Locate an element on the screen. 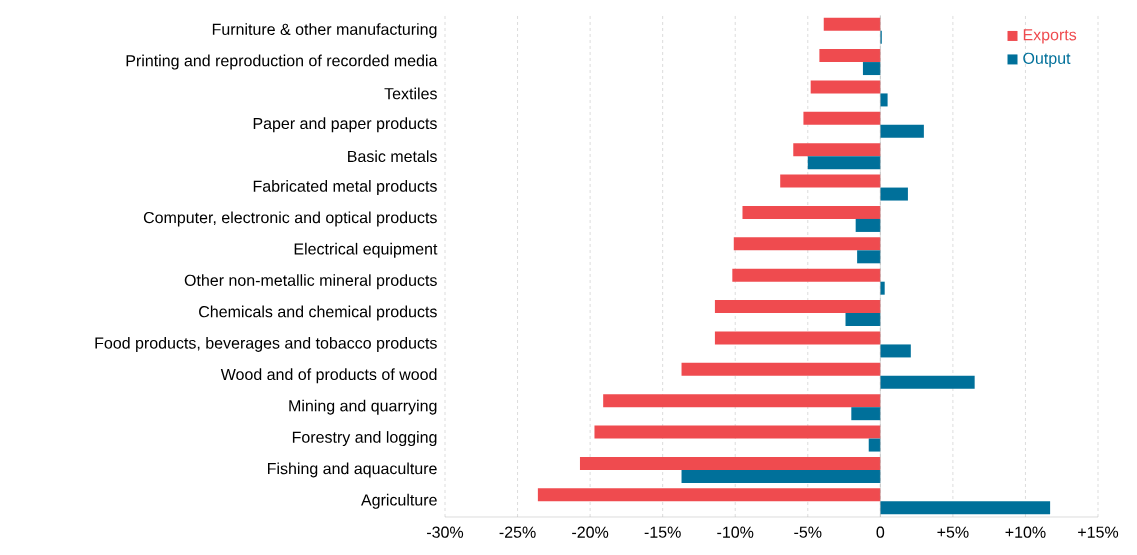 Image resolution: width=1137 pixels, height=555 pixels. y-tick-label: Chemicals and chemical products is located at coordinates (318, 313).